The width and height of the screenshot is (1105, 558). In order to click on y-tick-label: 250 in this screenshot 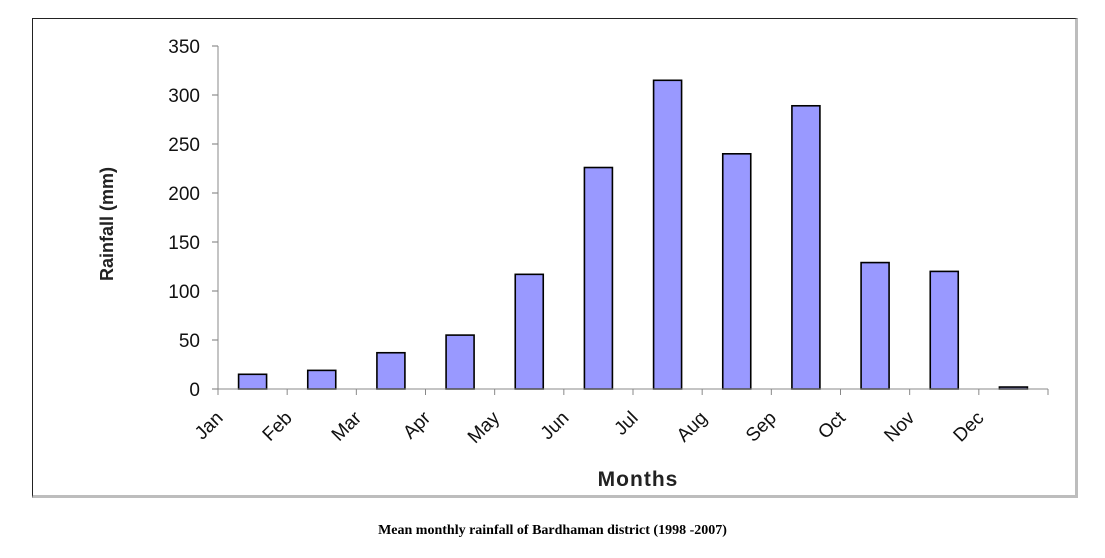, I will do `click(184, 145)`.